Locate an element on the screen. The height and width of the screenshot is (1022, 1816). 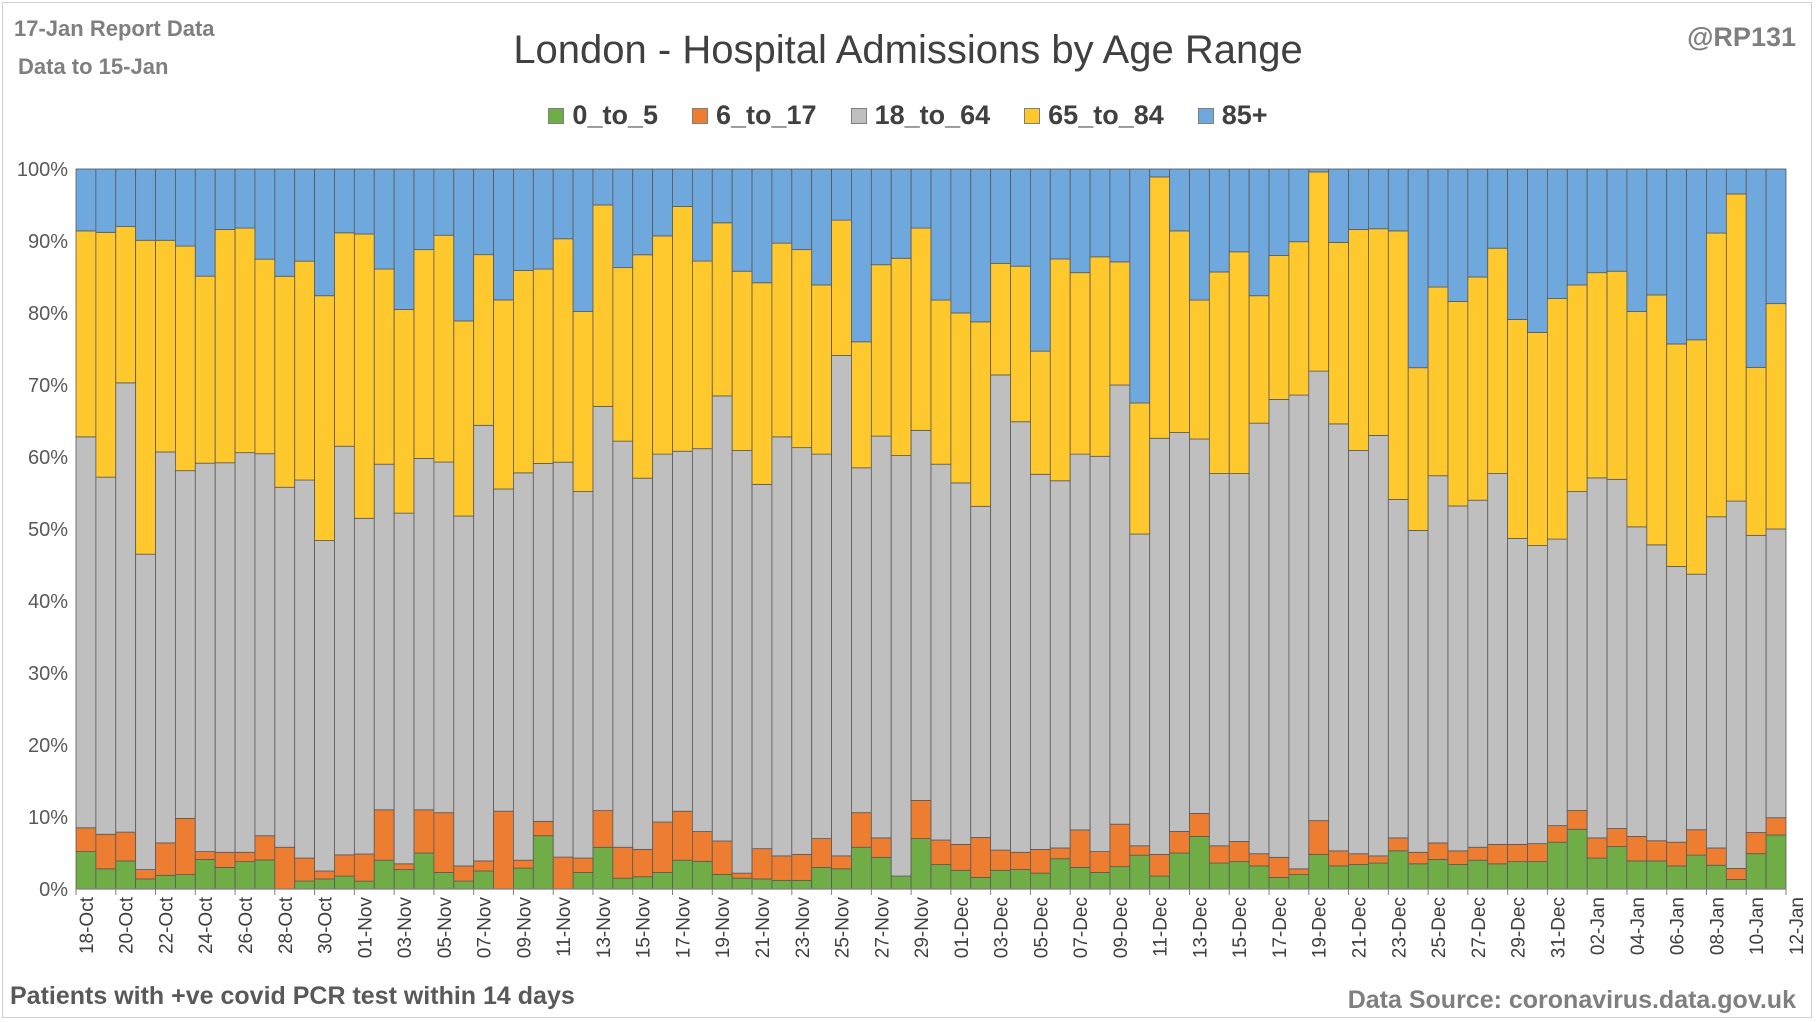
x-tick-label: 06-Jan is located at coordinates (1678, 926).